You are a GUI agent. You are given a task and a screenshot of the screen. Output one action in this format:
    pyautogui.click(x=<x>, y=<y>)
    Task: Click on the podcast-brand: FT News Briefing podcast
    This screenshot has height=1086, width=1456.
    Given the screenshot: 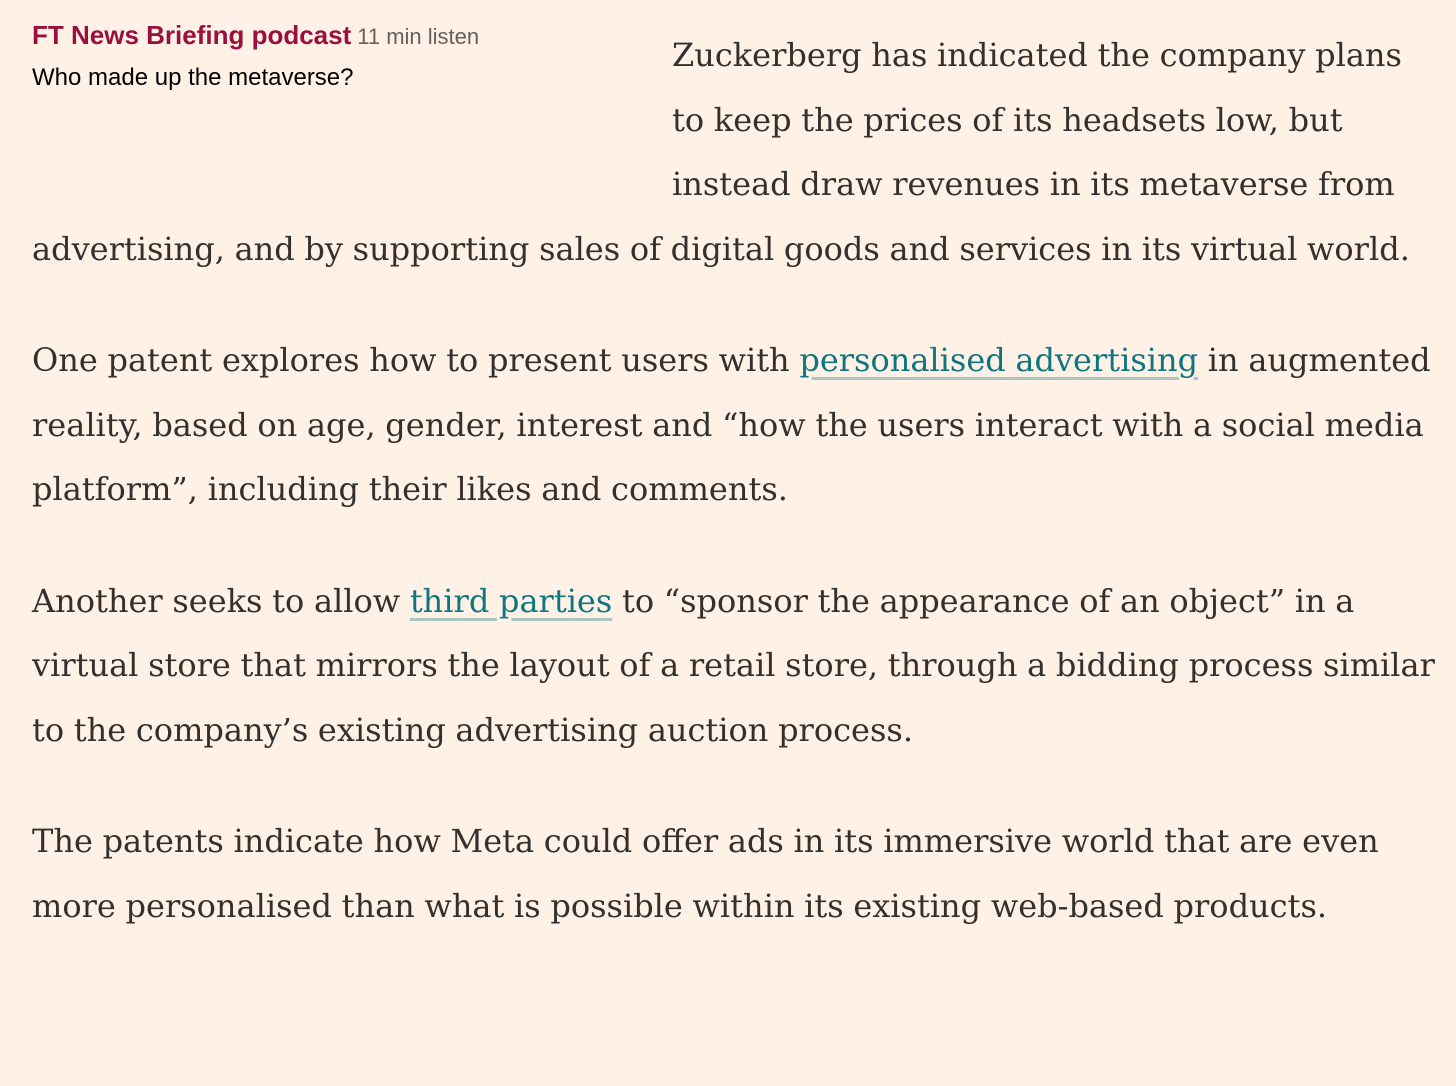 What is the action you would take?
    pyautogui.click(x=192, y=35)
    